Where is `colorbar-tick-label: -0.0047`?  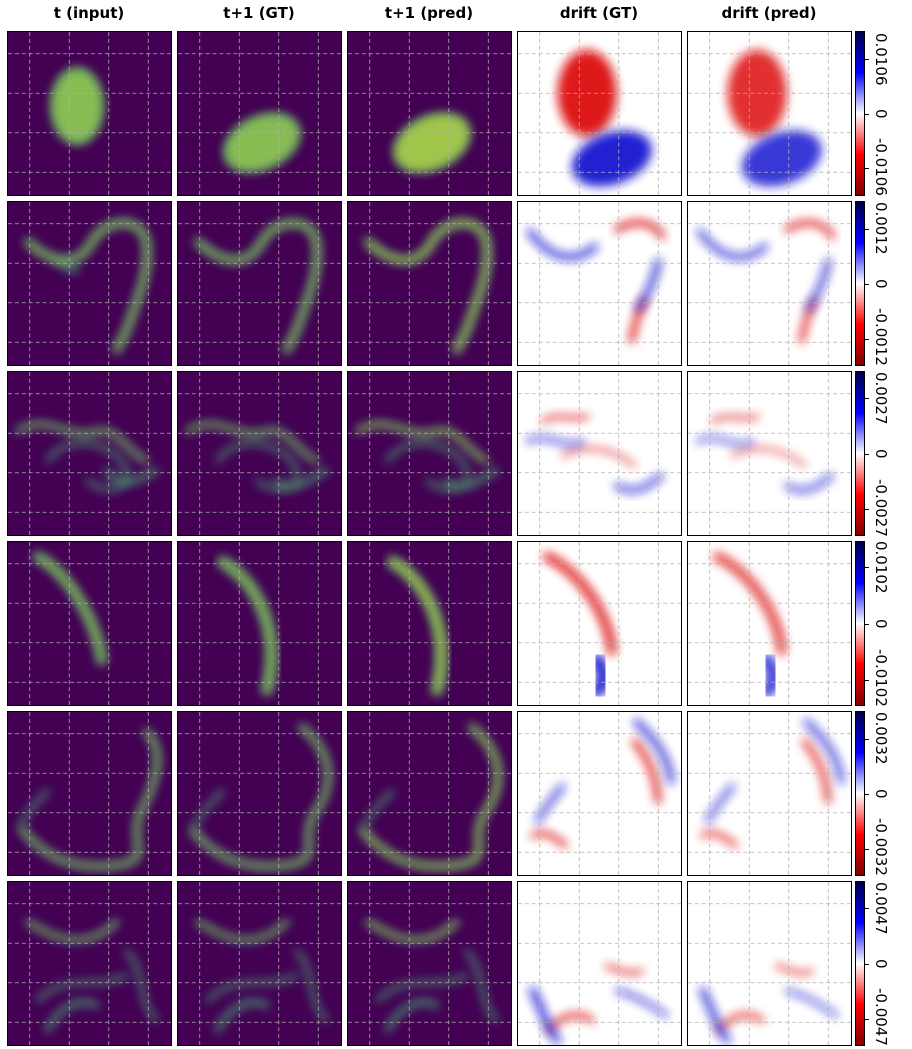 colorbar-tick-label: -0.0047 is located at coordinates (881, 1017).